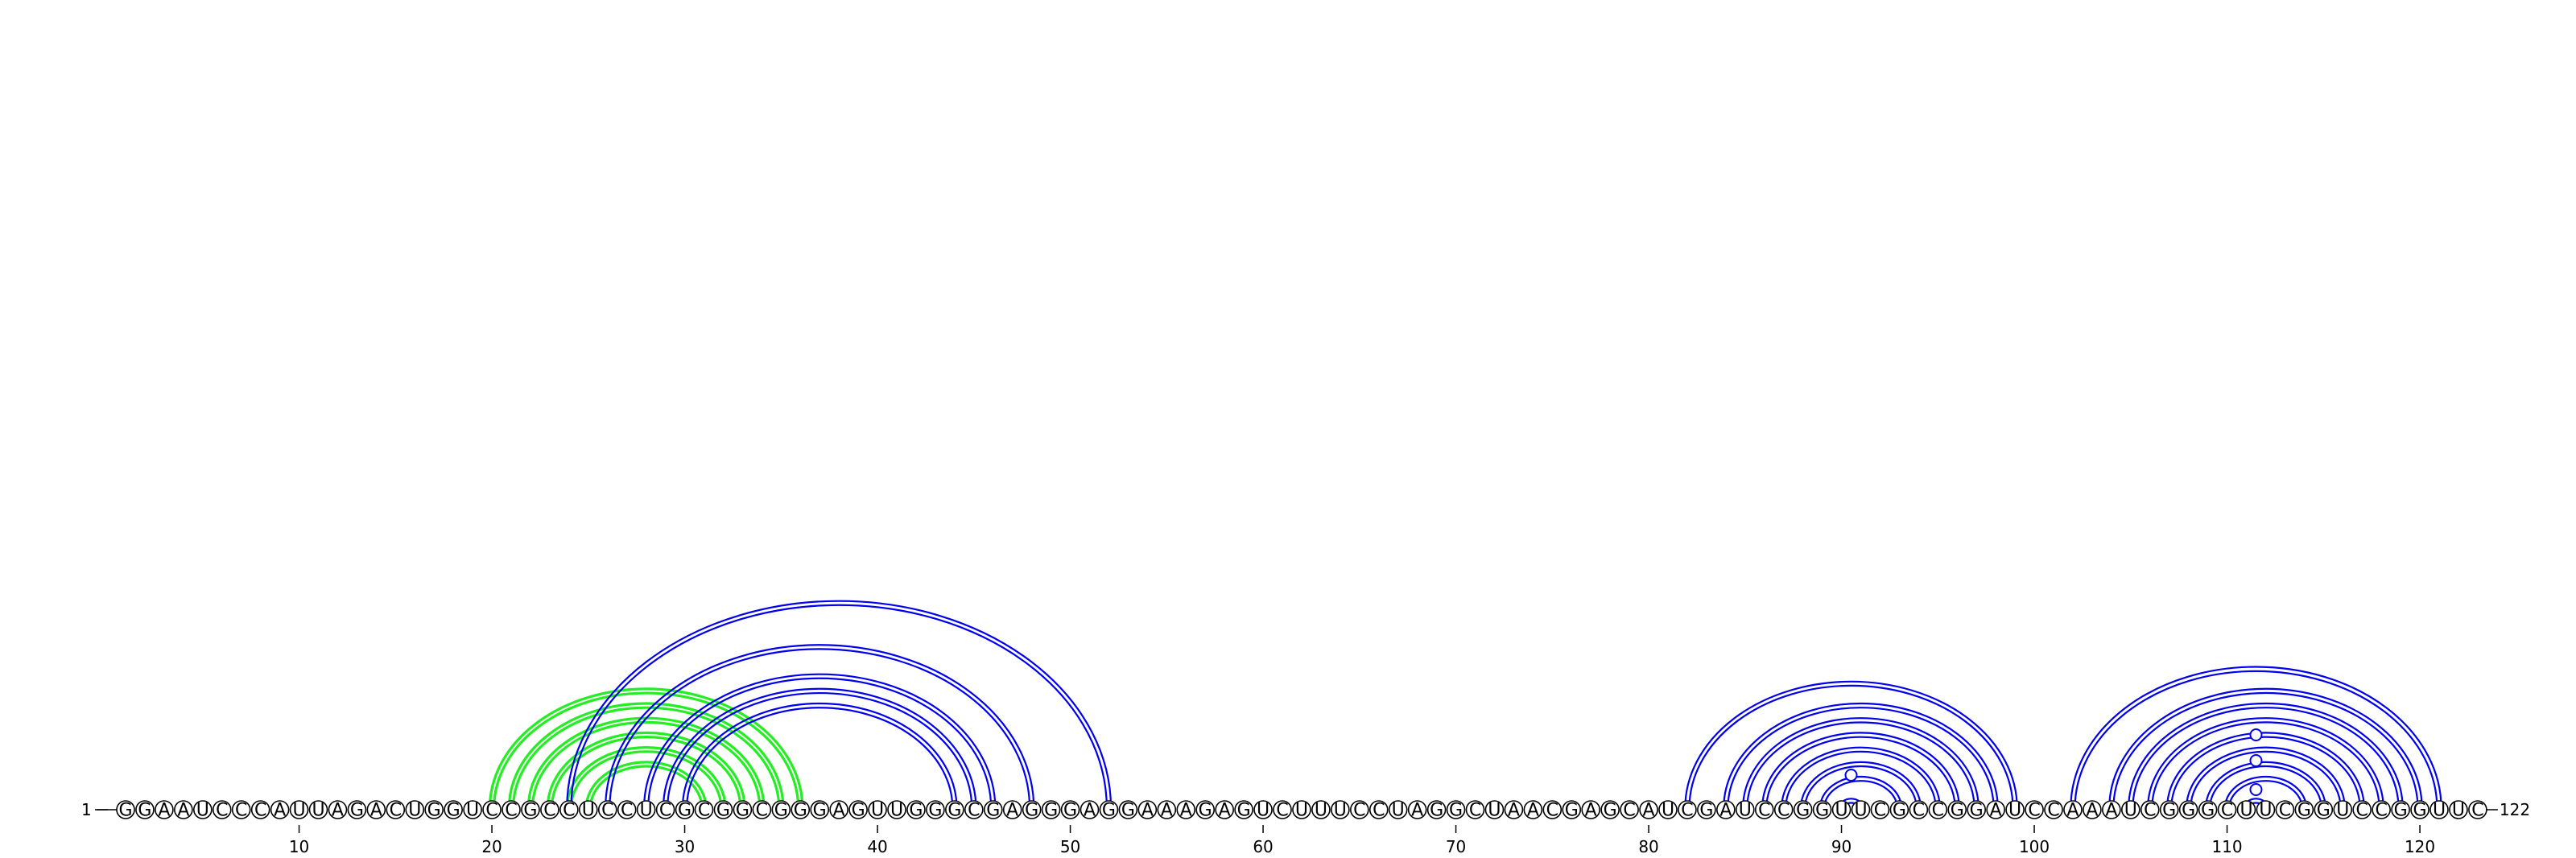  I want to click on nucleotide-35: G, so click(781, 811).